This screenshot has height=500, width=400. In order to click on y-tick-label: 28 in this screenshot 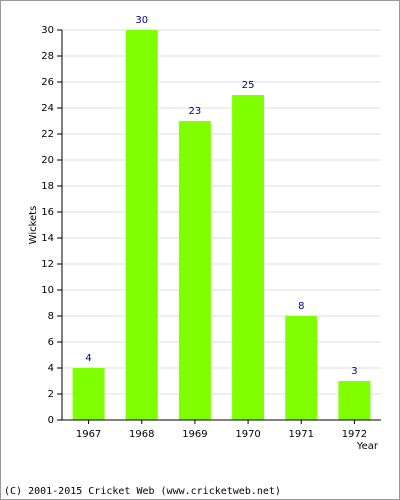, I will do `click(47, 56)`.